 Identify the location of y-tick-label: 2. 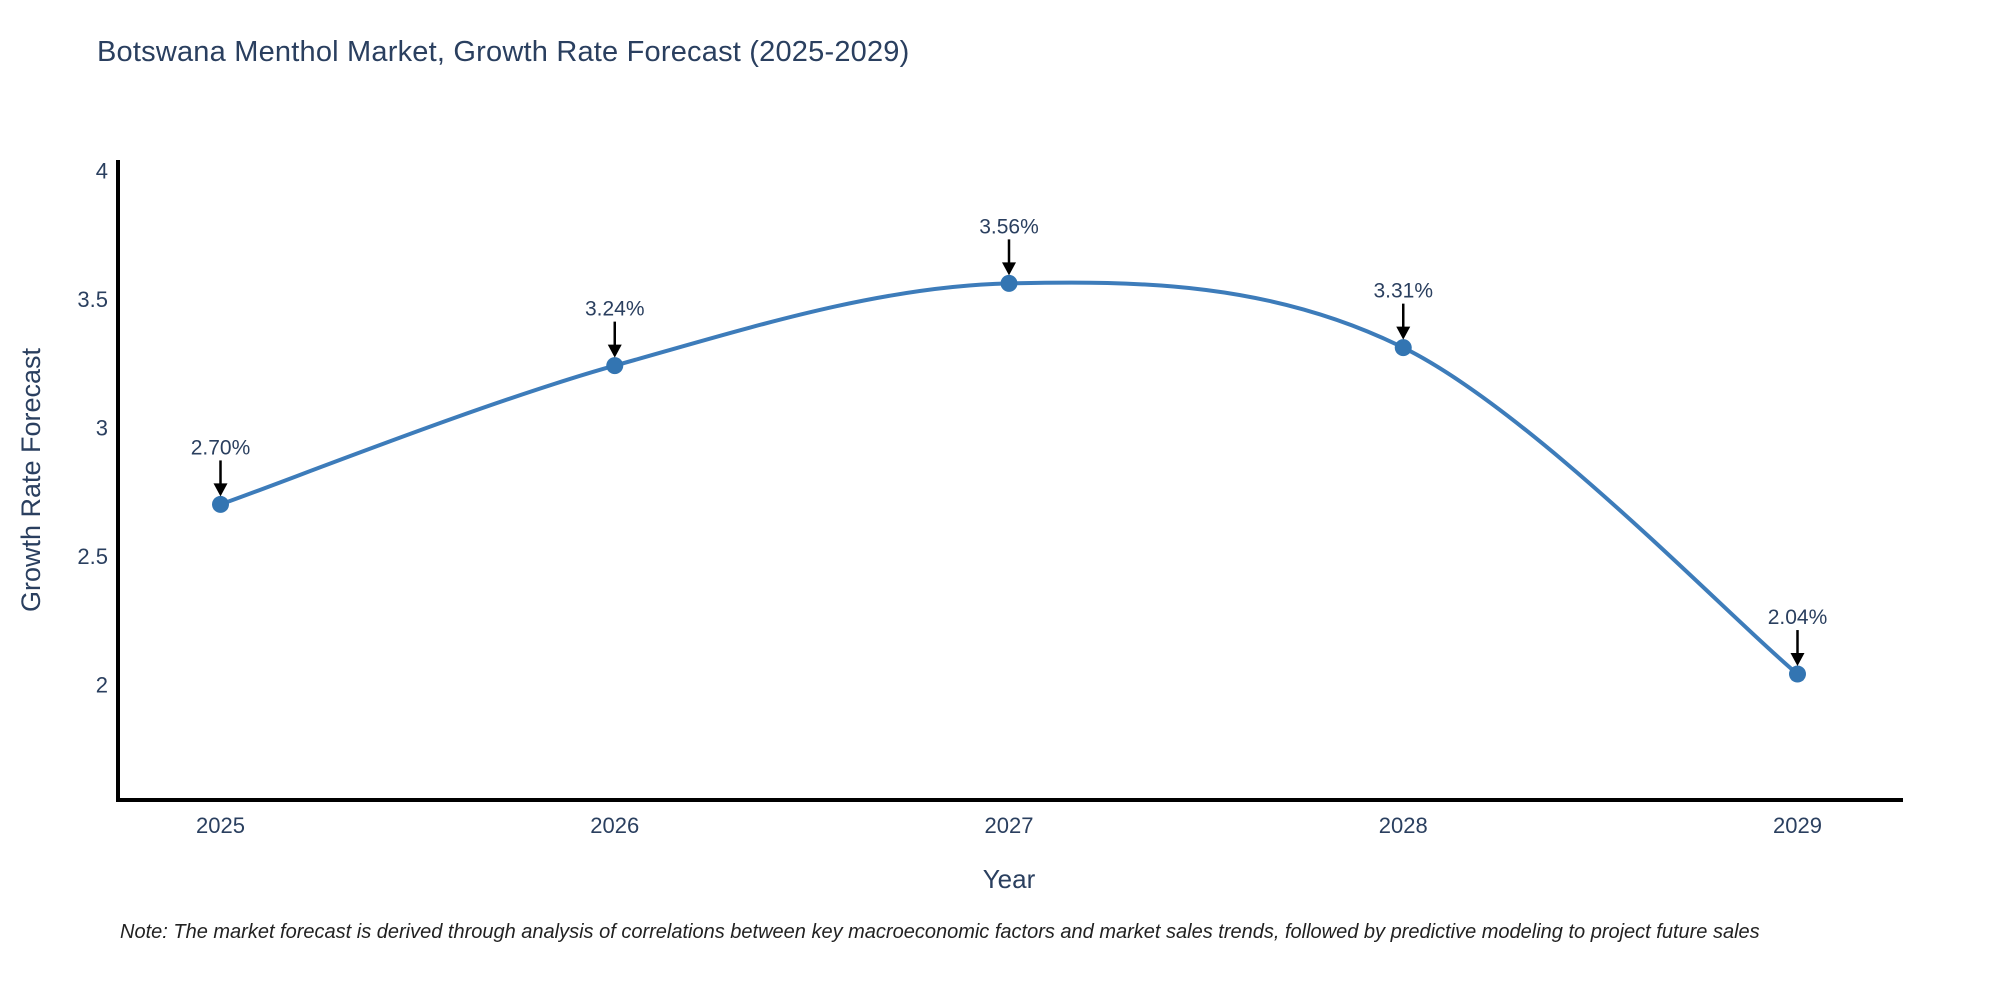
(102, 684).